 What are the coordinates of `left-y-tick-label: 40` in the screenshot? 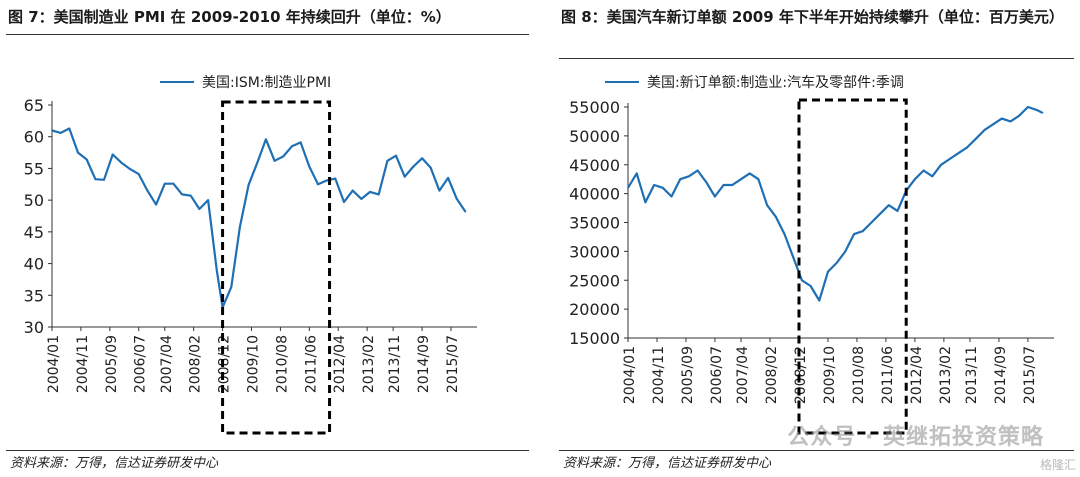 It's located at (34, 264).